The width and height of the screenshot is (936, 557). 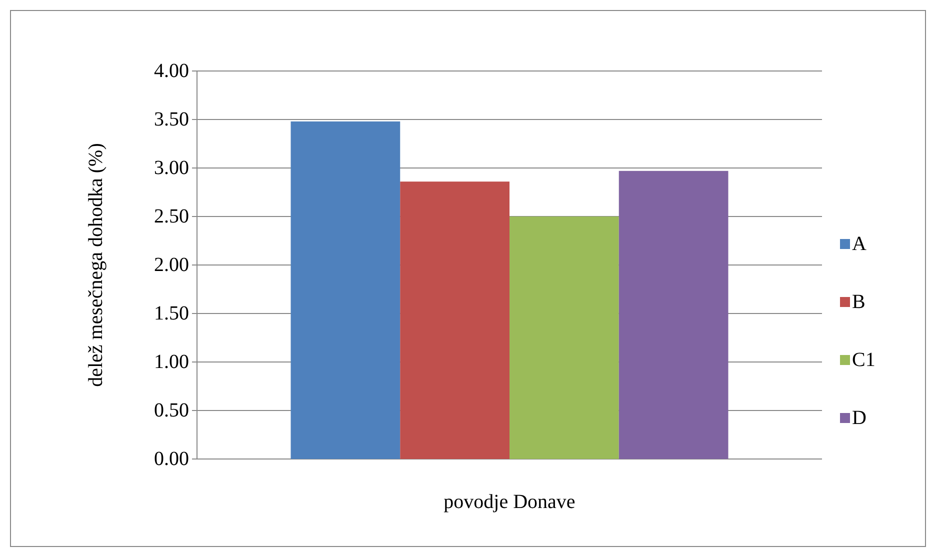 What do you see at coordinates (171, 168) in the screenshot?
I see `y-tick-label: 3.00` at bounding box center [171, 168].